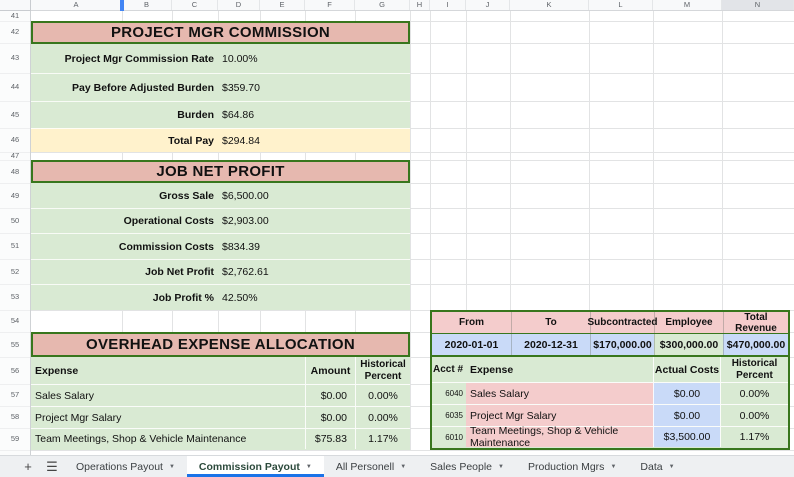 This screenshot has height=477, width=794. Describe the element at coordinates (623, 322) in the screenshot. I see `subcontracted-column-header: Subcontracted` at that location.